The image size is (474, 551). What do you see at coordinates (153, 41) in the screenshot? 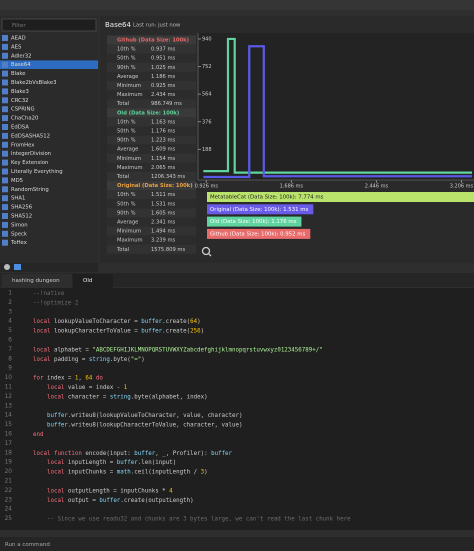
I see `stats-header: Github (Data Size: 100k)` at bounding box center [153, 41].